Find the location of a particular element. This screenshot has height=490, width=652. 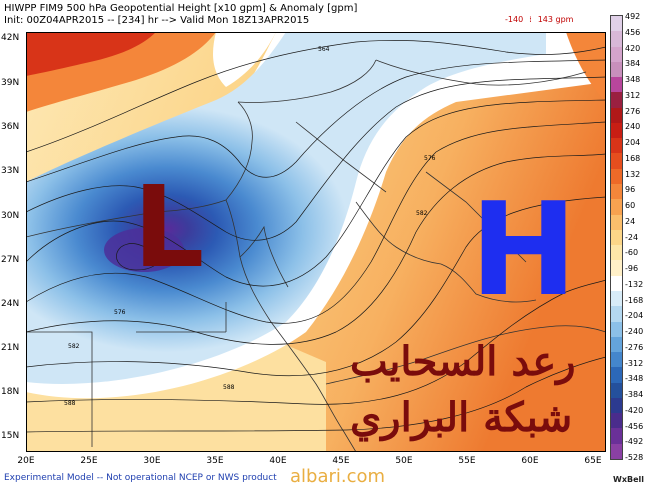

colorbar-label: 312 is located at coordinates (633, 95).